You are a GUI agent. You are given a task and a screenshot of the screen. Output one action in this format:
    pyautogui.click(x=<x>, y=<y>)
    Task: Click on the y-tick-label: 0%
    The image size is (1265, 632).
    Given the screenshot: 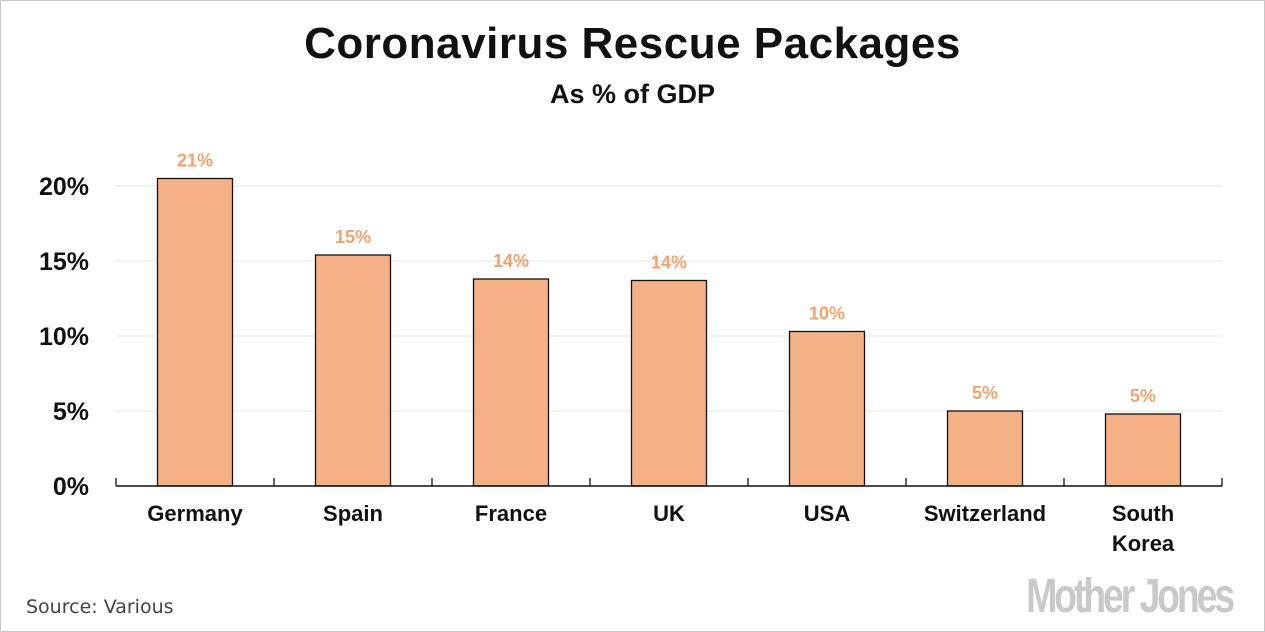 What is the action you would take?
    pyautogui.click(x=71, y=487)
    